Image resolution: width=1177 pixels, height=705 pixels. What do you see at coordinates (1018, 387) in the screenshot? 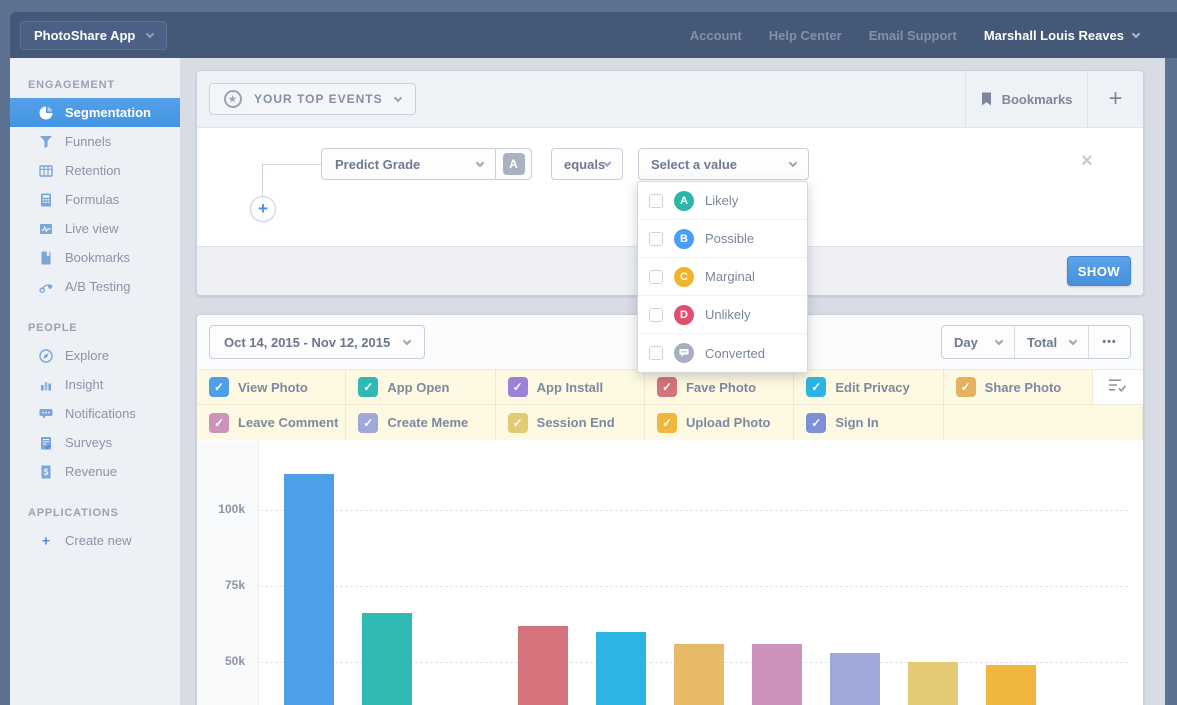
I see `legend-item-share-photo: ✓ Share Photo` at bounding box center [1018, 387].